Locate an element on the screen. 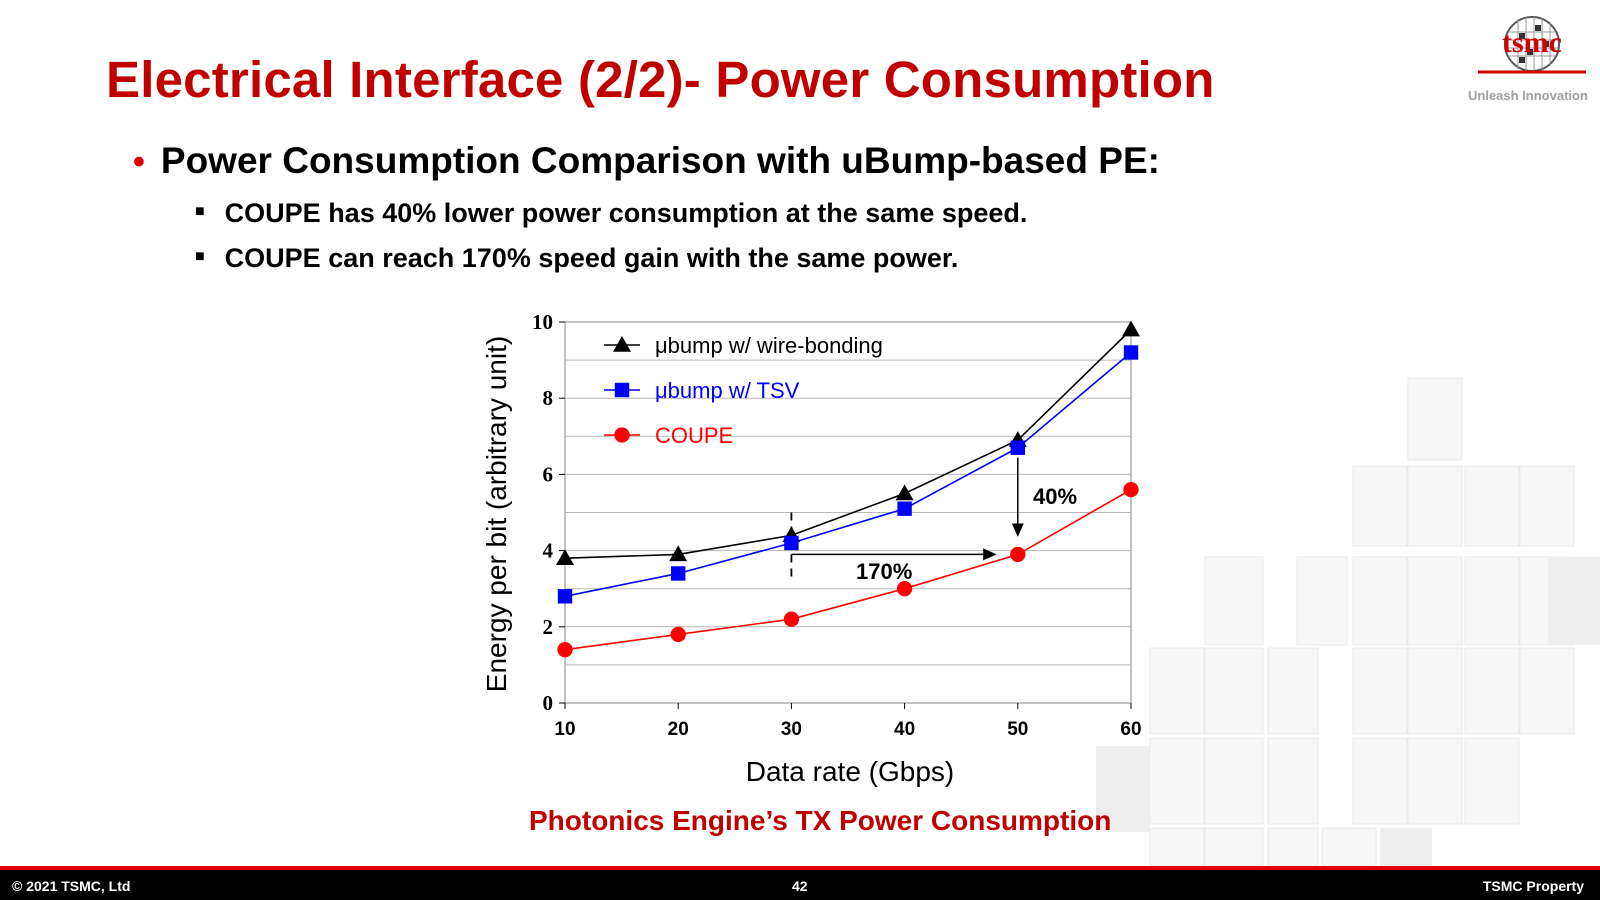  x-tick-label: 20 is located at coordinates (678, 729).